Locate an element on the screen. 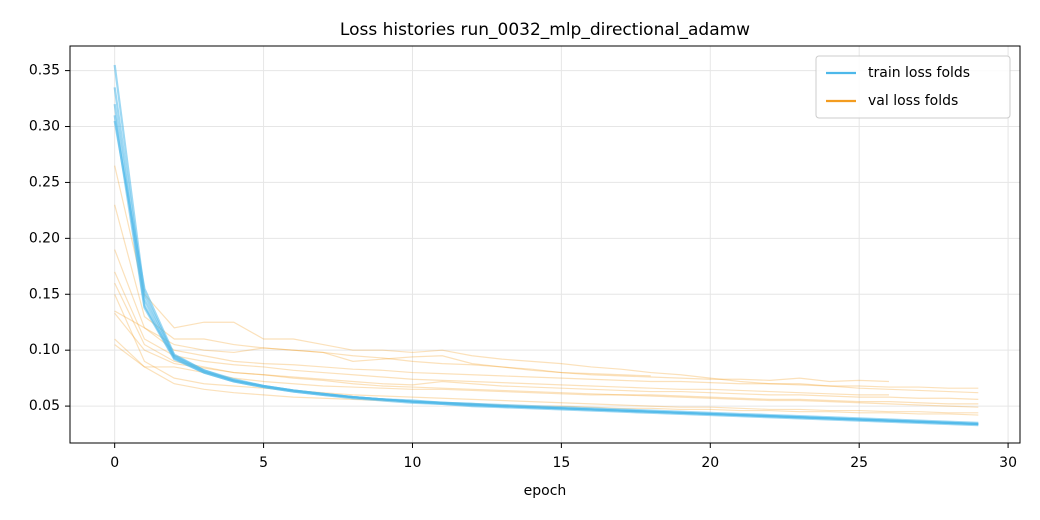  x-axis-label: epoch is located at coordinates (545, 491).